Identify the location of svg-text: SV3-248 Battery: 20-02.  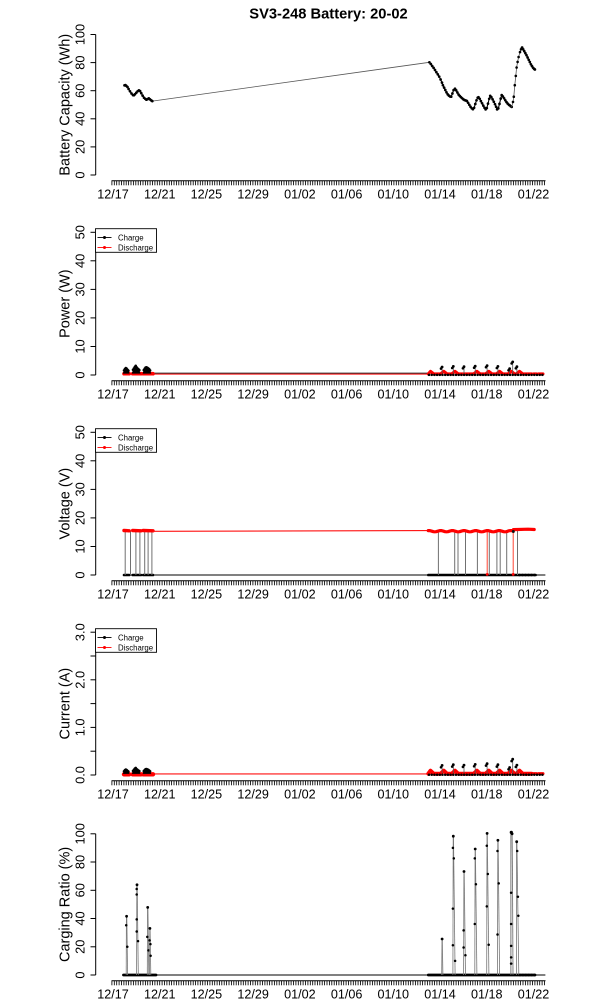
(328, 15).